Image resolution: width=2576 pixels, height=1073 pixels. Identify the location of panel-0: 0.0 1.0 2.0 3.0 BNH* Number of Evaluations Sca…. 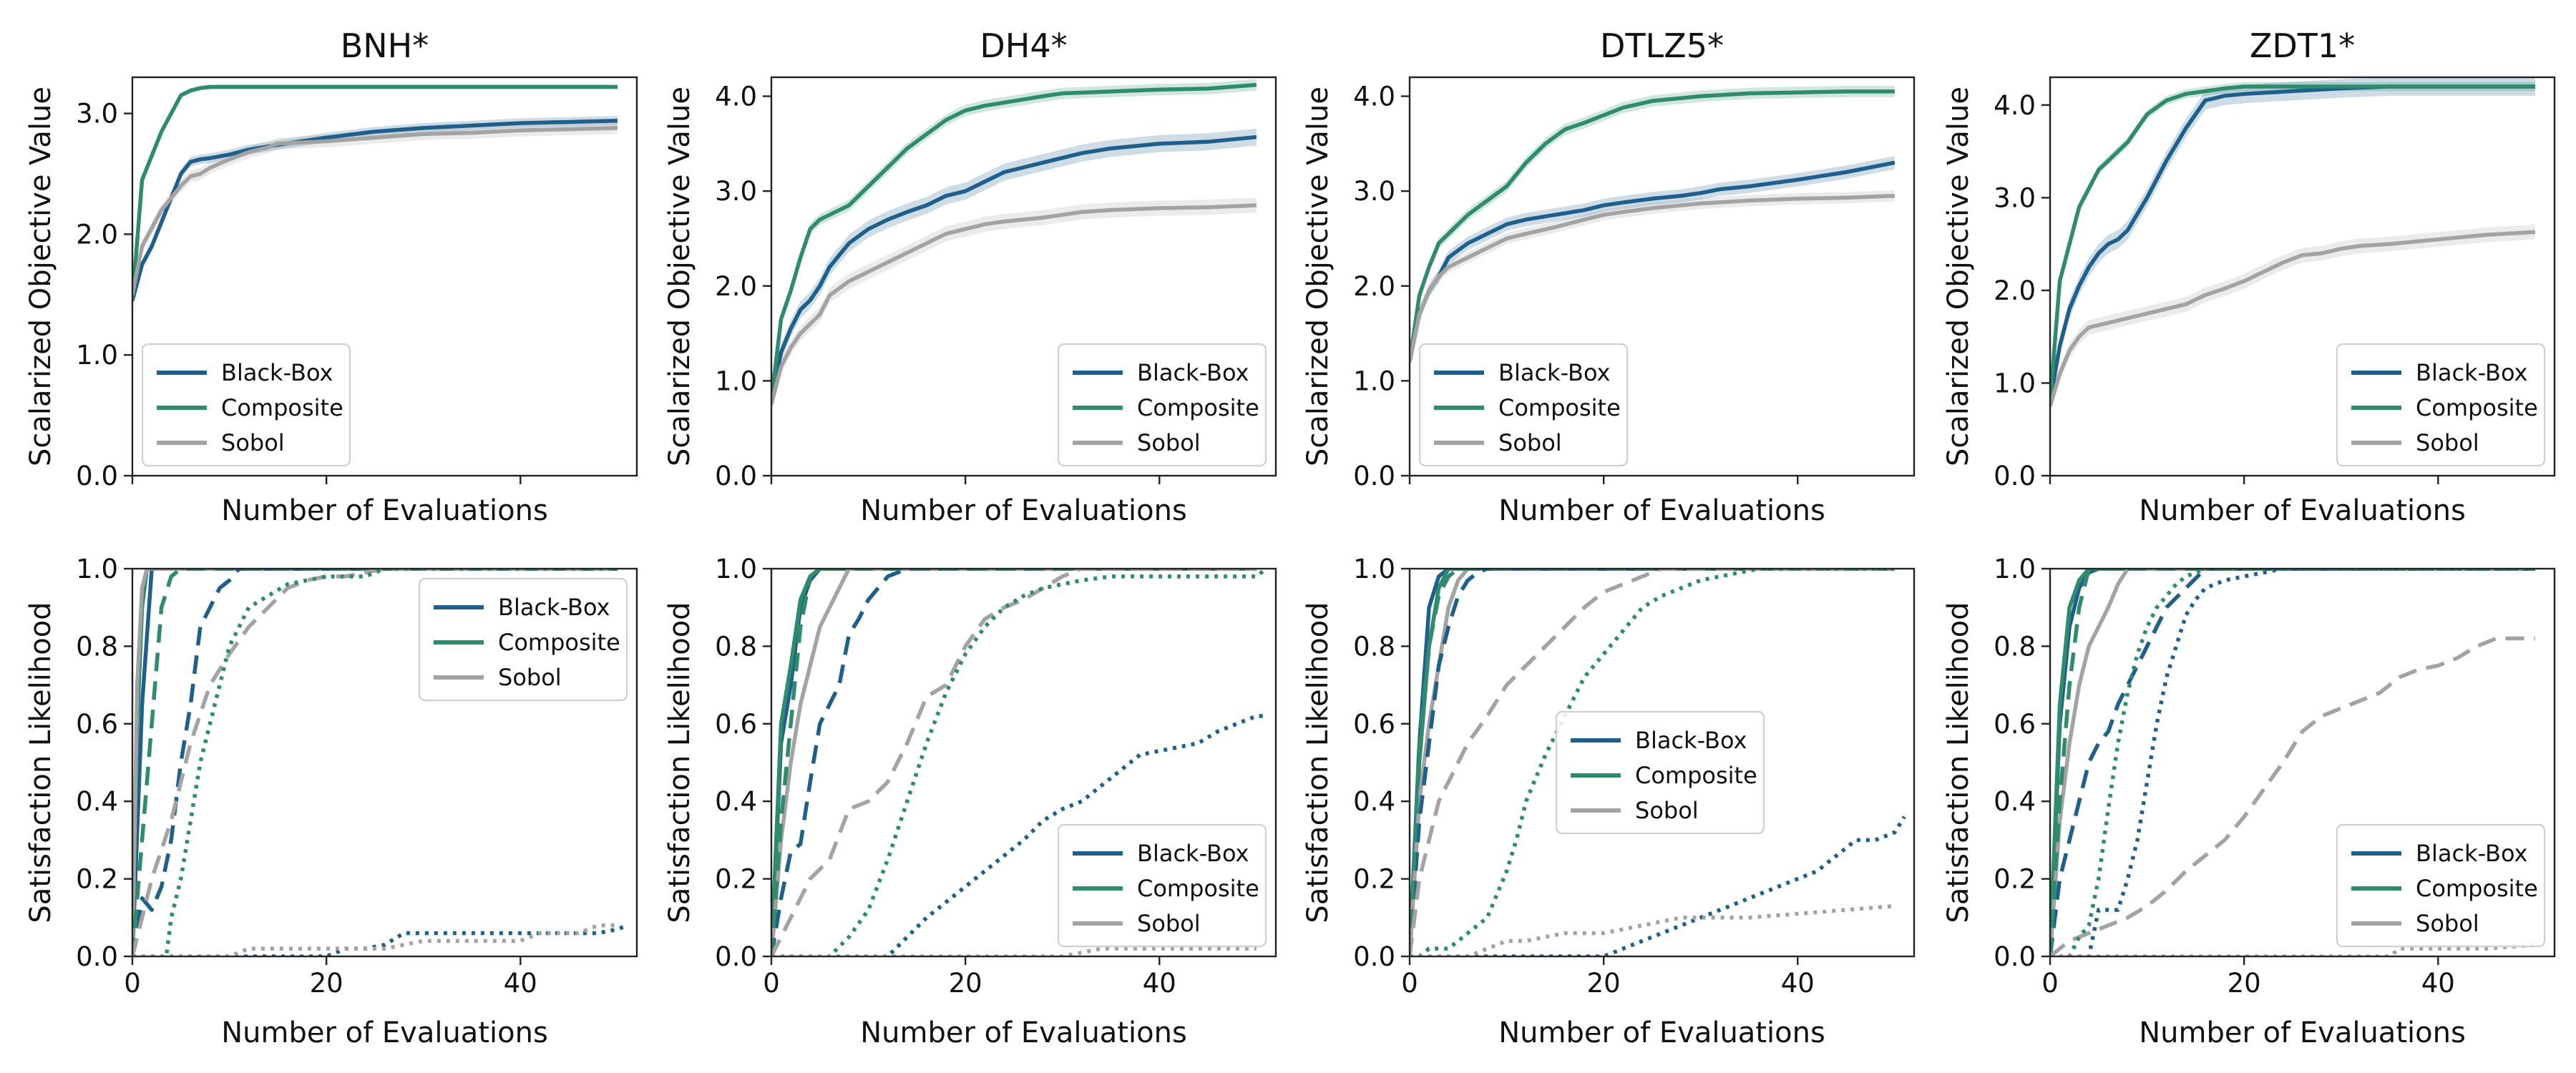
(331, 276).